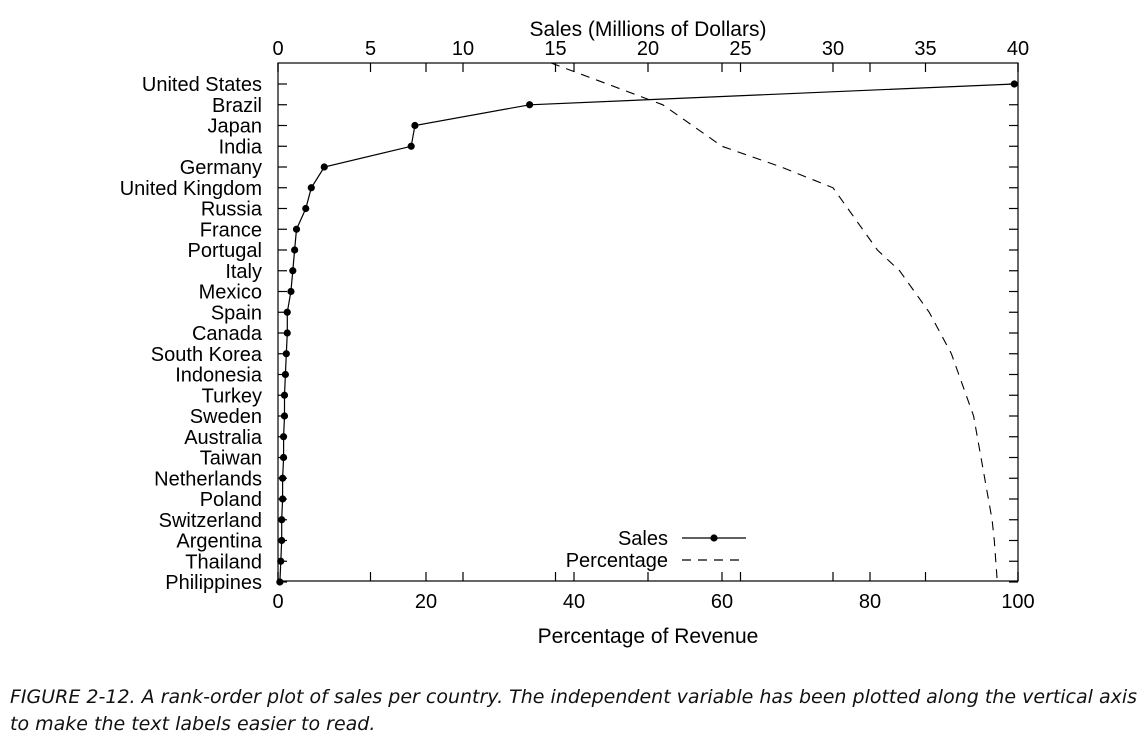 The height and width of the screenshot is (750, 1146). What do you see at coordinates (208, 479) in the screenshot?
I see `category-label: Netherlands` at bounding box center [208, 479].